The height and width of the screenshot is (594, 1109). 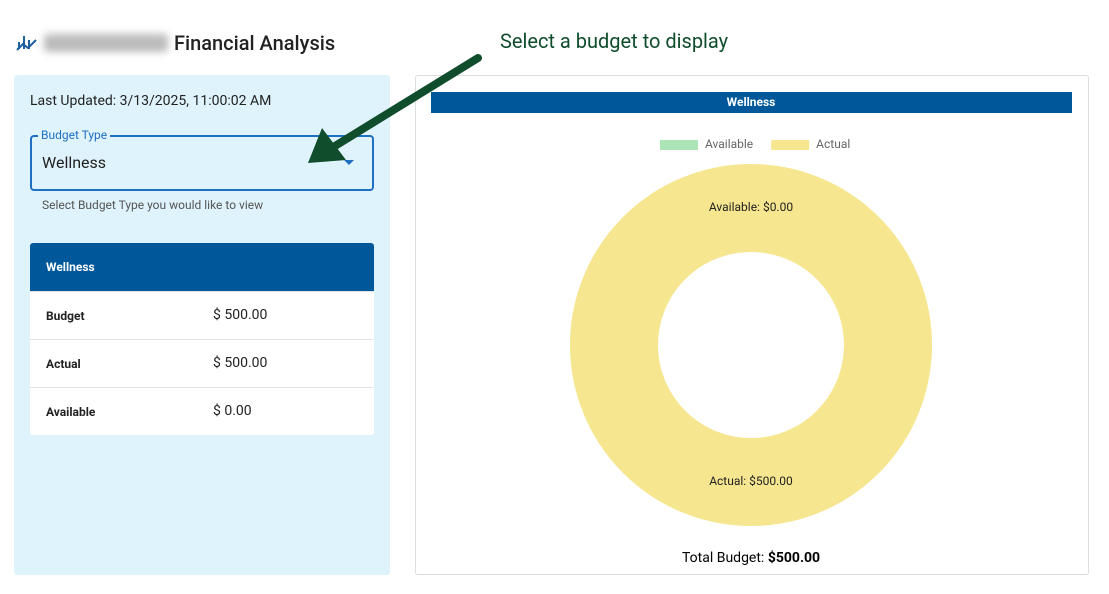 What do you see at coordinates (106, 43) in the screenshot?
I see `blurred-name` at bounding box center [106, 43].